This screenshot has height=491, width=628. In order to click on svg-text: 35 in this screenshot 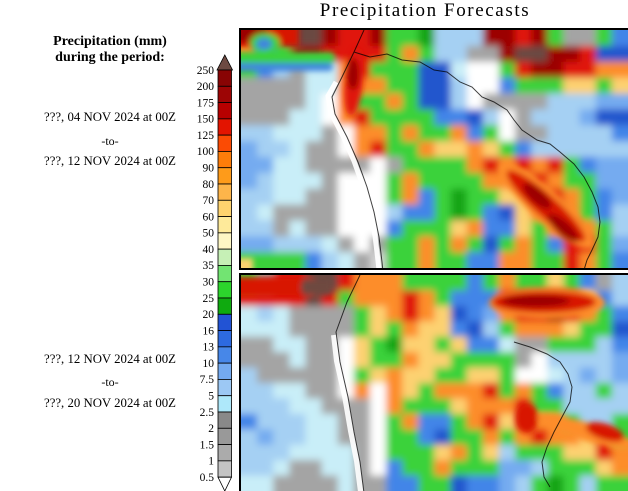, I will do `click(209, 266)`.